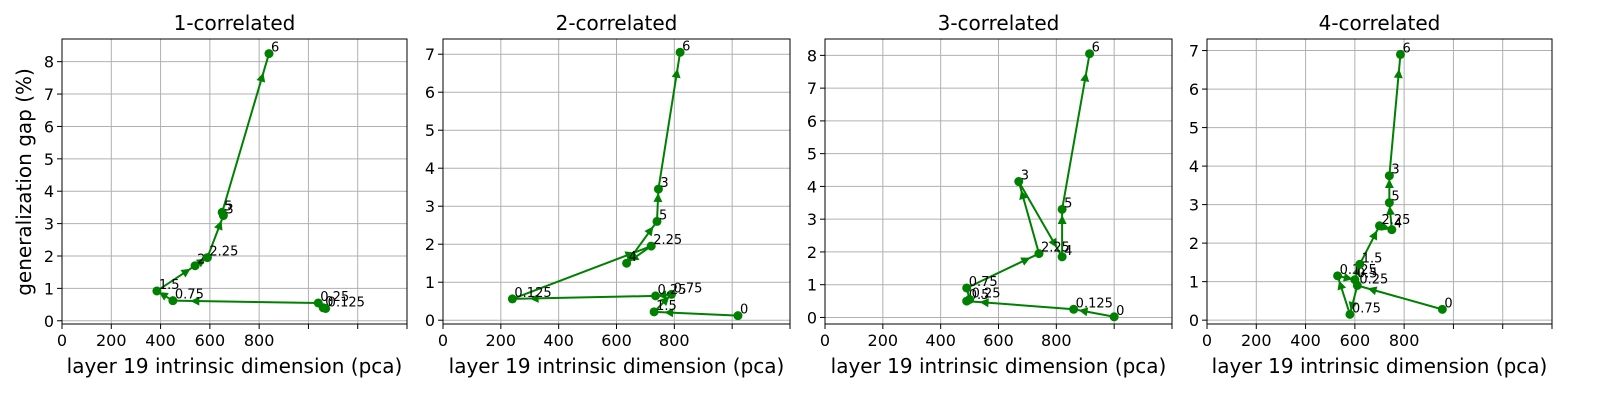 The image size is (1600, 400). What do you see at coordinates (1366, 308) in the screenshot?
I see `data-point-label: 0.75` at bounding box center [1366, 308].